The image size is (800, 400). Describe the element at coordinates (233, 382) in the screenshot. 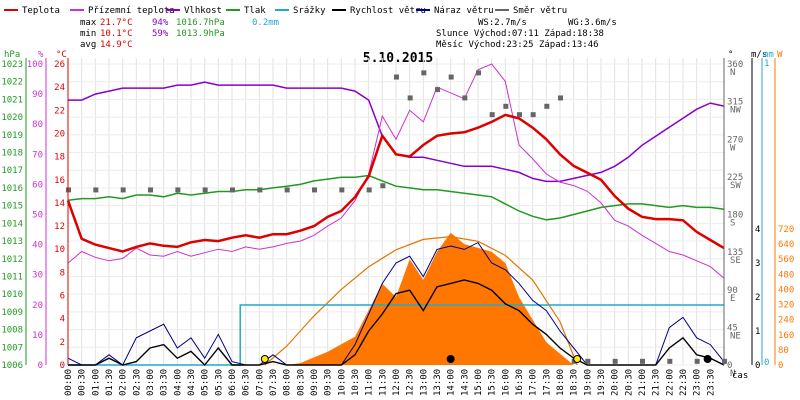

I see `x-tick: 06:00` at that location.